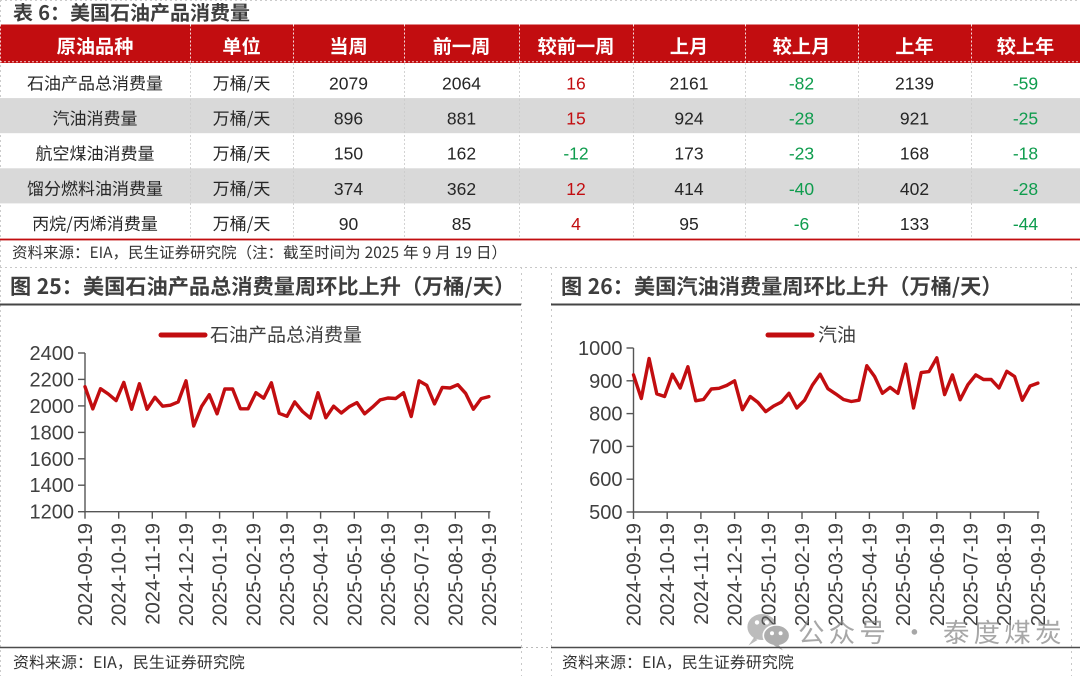 This screenshot has height=676, width=1080. What do you see at coordinates (1026, 224) in the screenshot?
I see `svg-text: -44` at bounding box center [1026, 224].